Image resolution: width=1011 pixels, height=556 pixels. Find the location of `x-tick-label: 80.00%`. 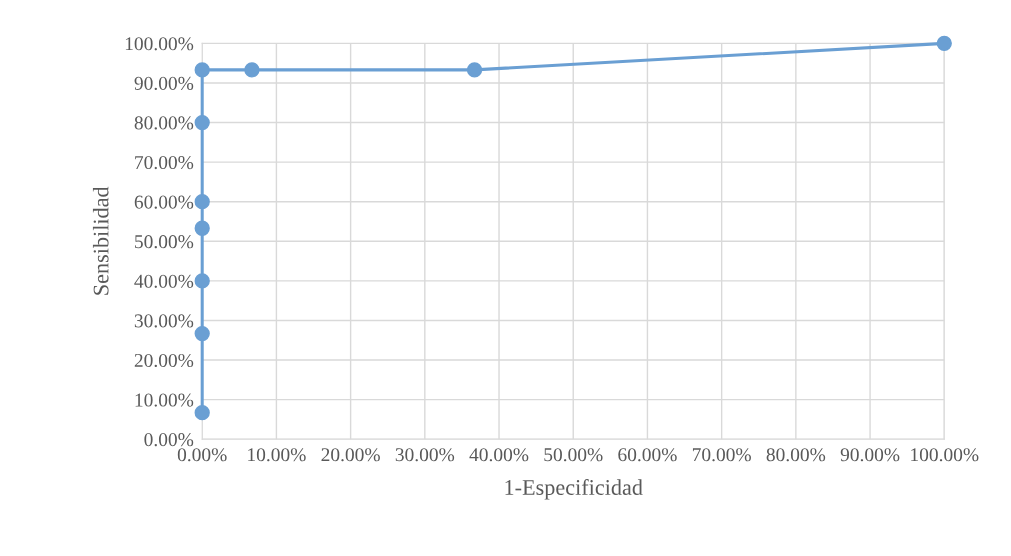

x-tick-label: 80.00% is located at coordinates (796, 455).